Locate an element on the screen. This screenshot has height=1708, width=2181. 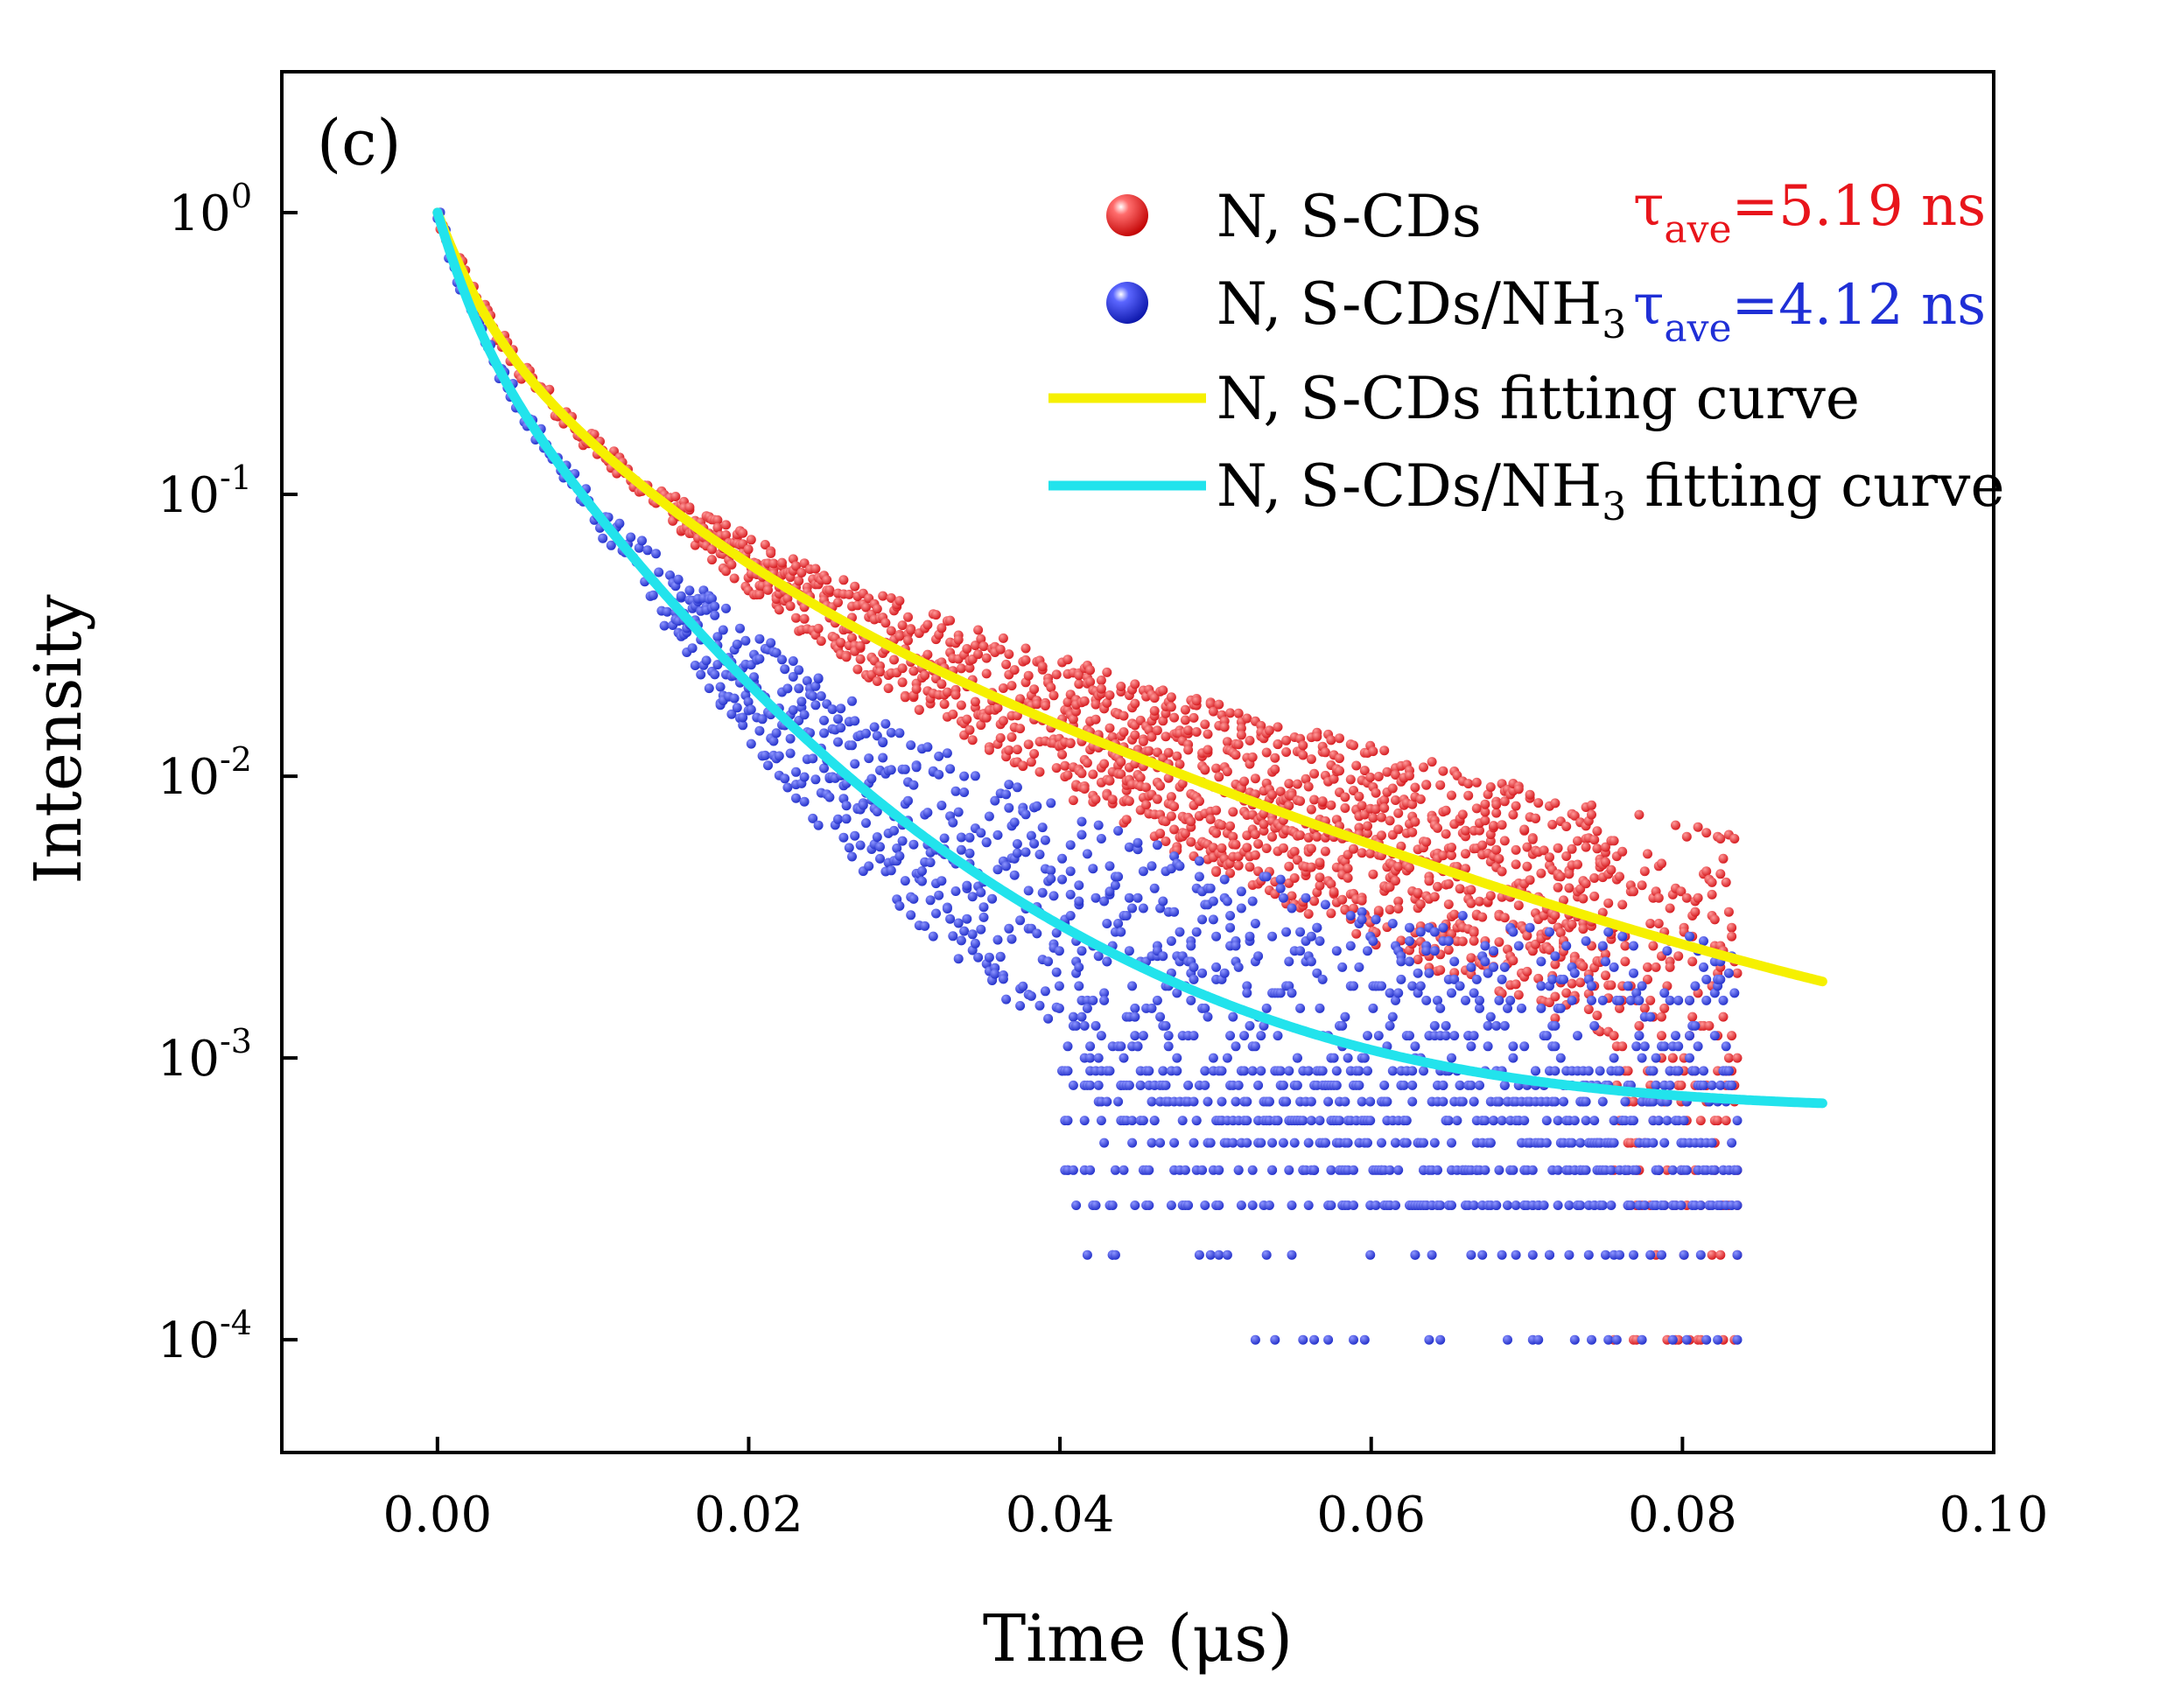
y-tick-label: 100 is located at coordinates (210, 209).